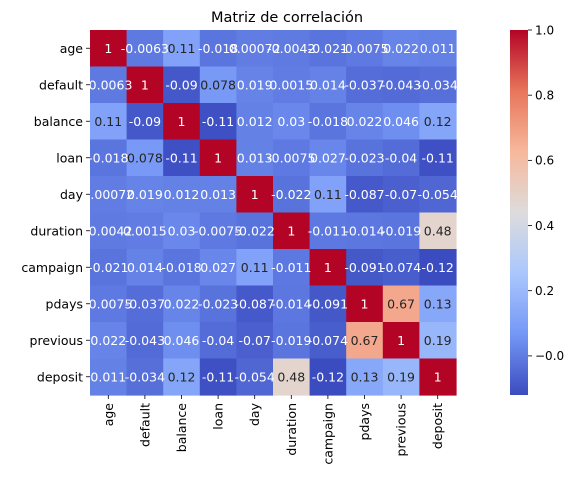 This screenshot has height=488, width=570. Describe the element at coordinates (291, 194) in the screenshot. I see `cell-value-label: -0.022` at that location.